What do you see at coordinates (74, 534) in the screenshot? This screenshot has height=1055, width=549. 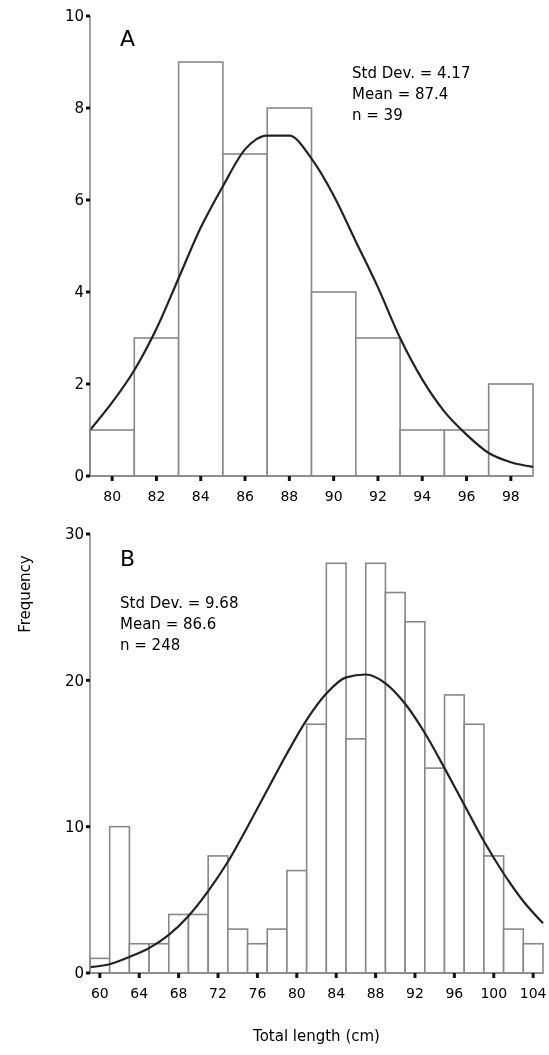 I see `y-tick-label: 30` at bounding box center [74, 534].